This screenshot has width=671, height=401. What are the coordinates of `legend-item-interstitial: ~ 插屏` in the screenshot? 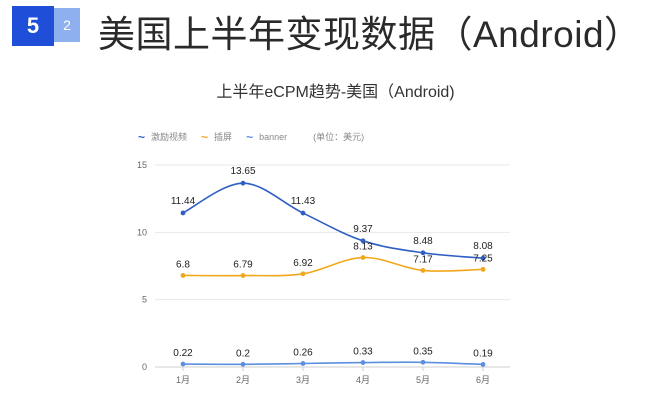 It's located at (216, 136).